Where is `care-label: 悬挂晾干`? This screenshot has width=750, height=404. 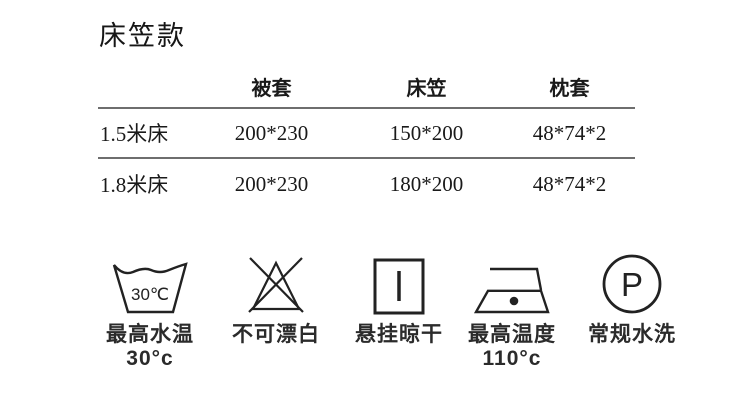
care-label: 悬挂晾干 is located at coordinates (399, 334).